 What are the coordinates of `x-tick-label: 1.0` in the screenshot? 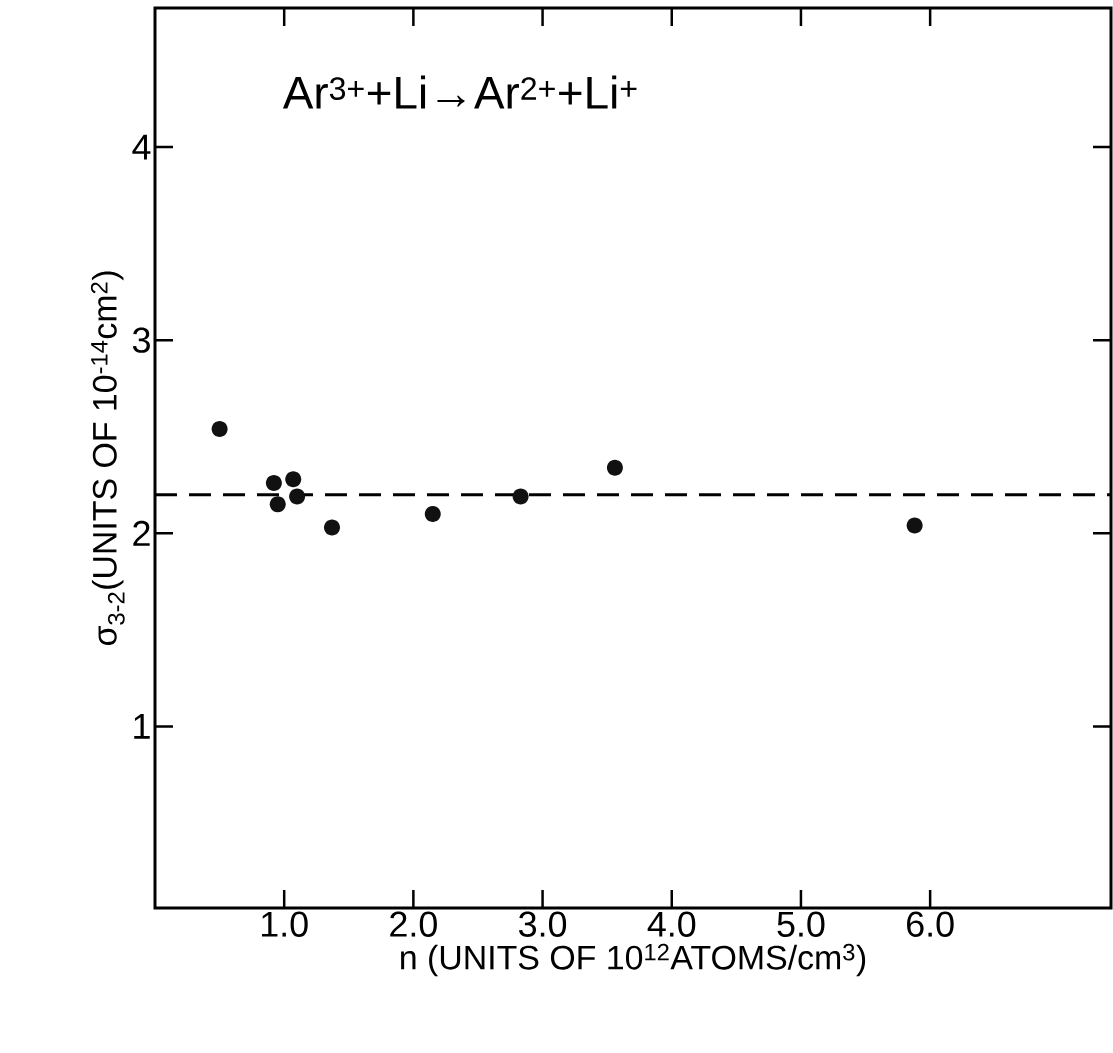 It's located at (285, 924).